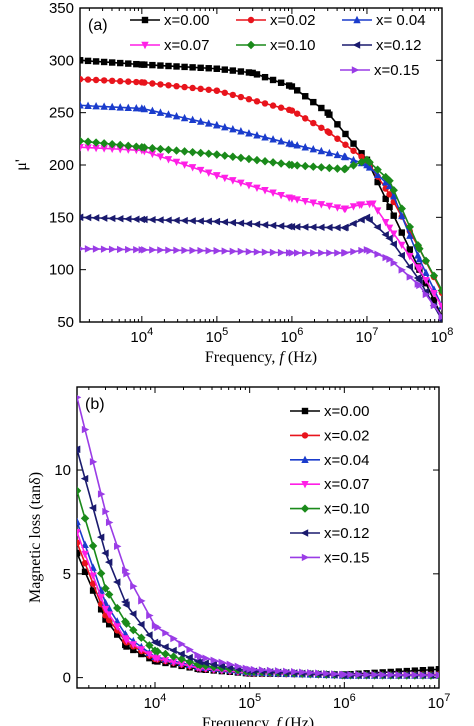  I want to click on legend-label: x= 0.04, so click(401, 20).